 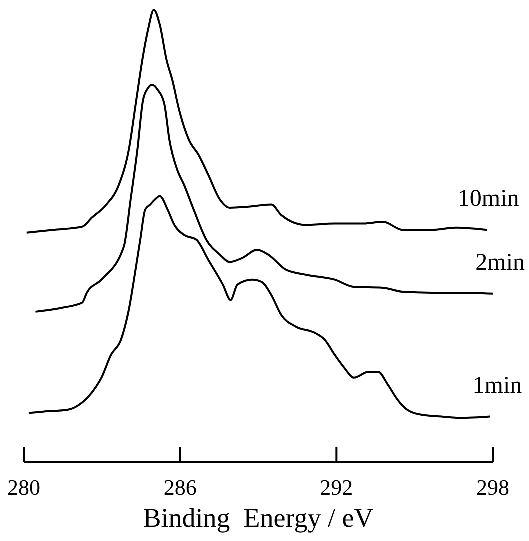 What do you see at coordinates (337, 487) in the screenshot?
I see `x-tick-label: 292` at bounding box center [337, 487].